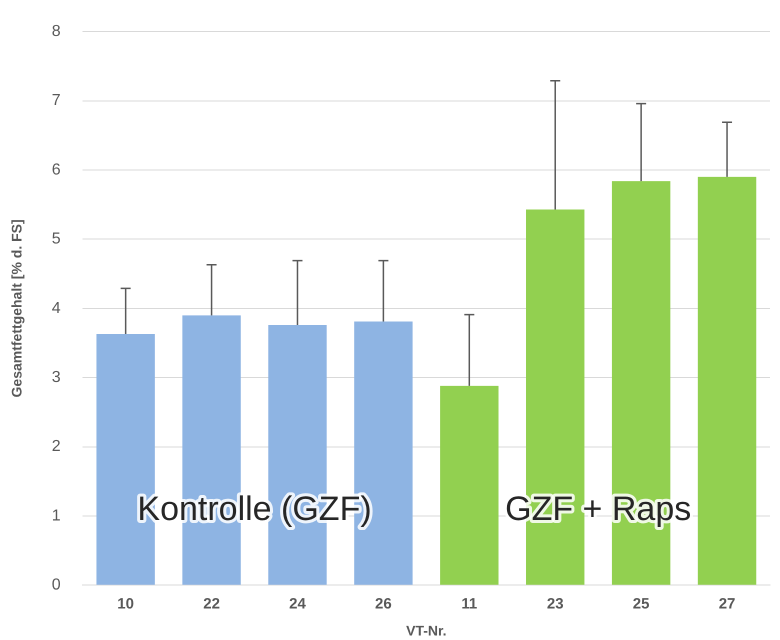  What do you see at coordinates (426, 630) in the screenshot?
I see `x-axis-title: VT-Nr.` at bounding box center [426, 630].